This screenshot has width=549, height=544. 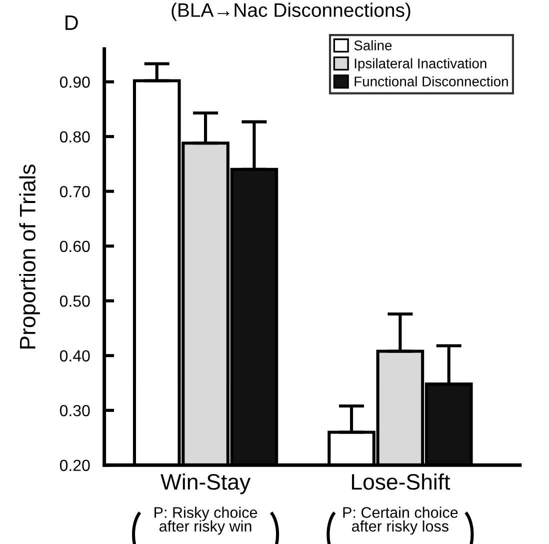 What do you see at coordinates (291, 11) in the screenshot?
I see `chart-title: (BLA→Nac Disconnections)` at bounding box center [291, 11].